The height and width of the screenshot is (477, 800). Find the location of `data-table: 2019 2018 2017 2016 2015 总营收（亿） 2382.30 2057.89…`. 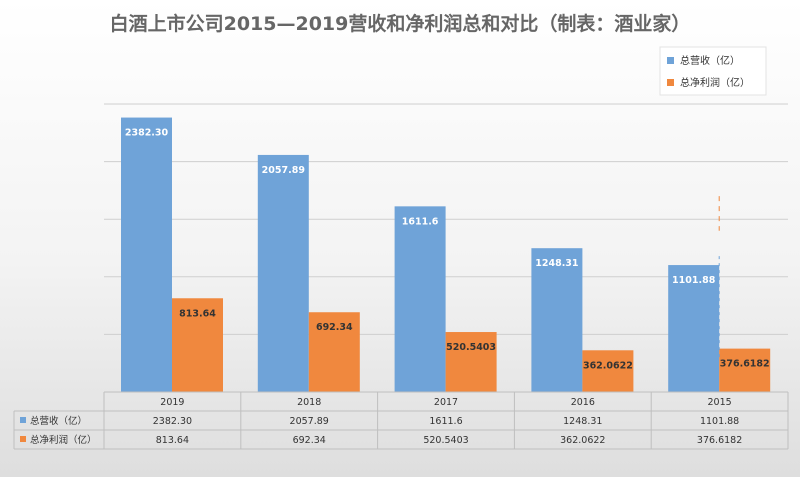

data-table: 2019 2018 2017 2016 2015 总营收（亿） 2382.30 2057.89… is located at coordinates (401, 420).